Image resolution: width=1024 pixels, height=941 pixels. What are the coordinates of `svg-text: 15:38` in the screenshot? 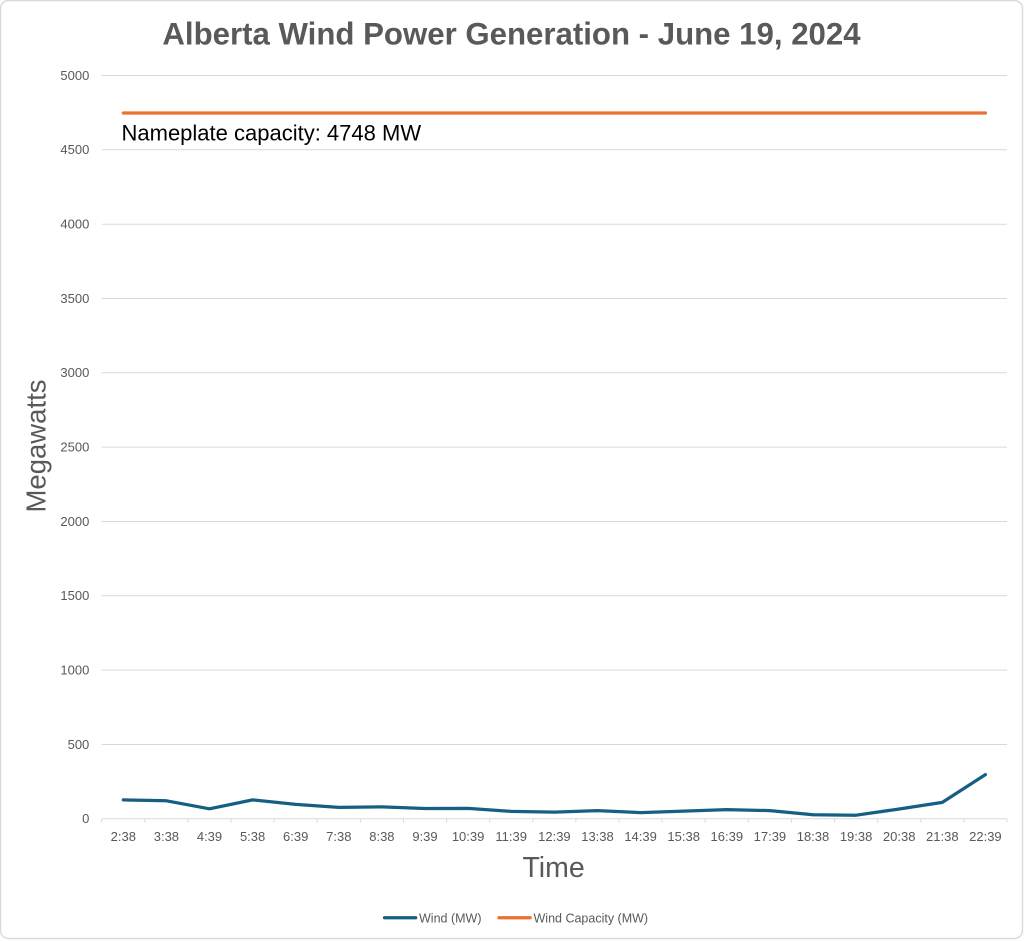 It's located at (683, 836).